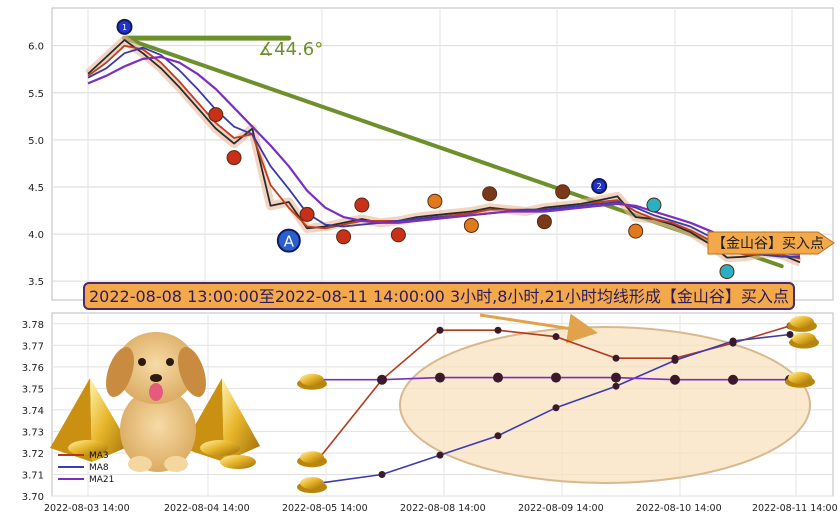  What do you see at coordinates (36, 141) in the screenshot?
I see `upper-y-tick-label: 5.0` at bounding box center [36, 141].